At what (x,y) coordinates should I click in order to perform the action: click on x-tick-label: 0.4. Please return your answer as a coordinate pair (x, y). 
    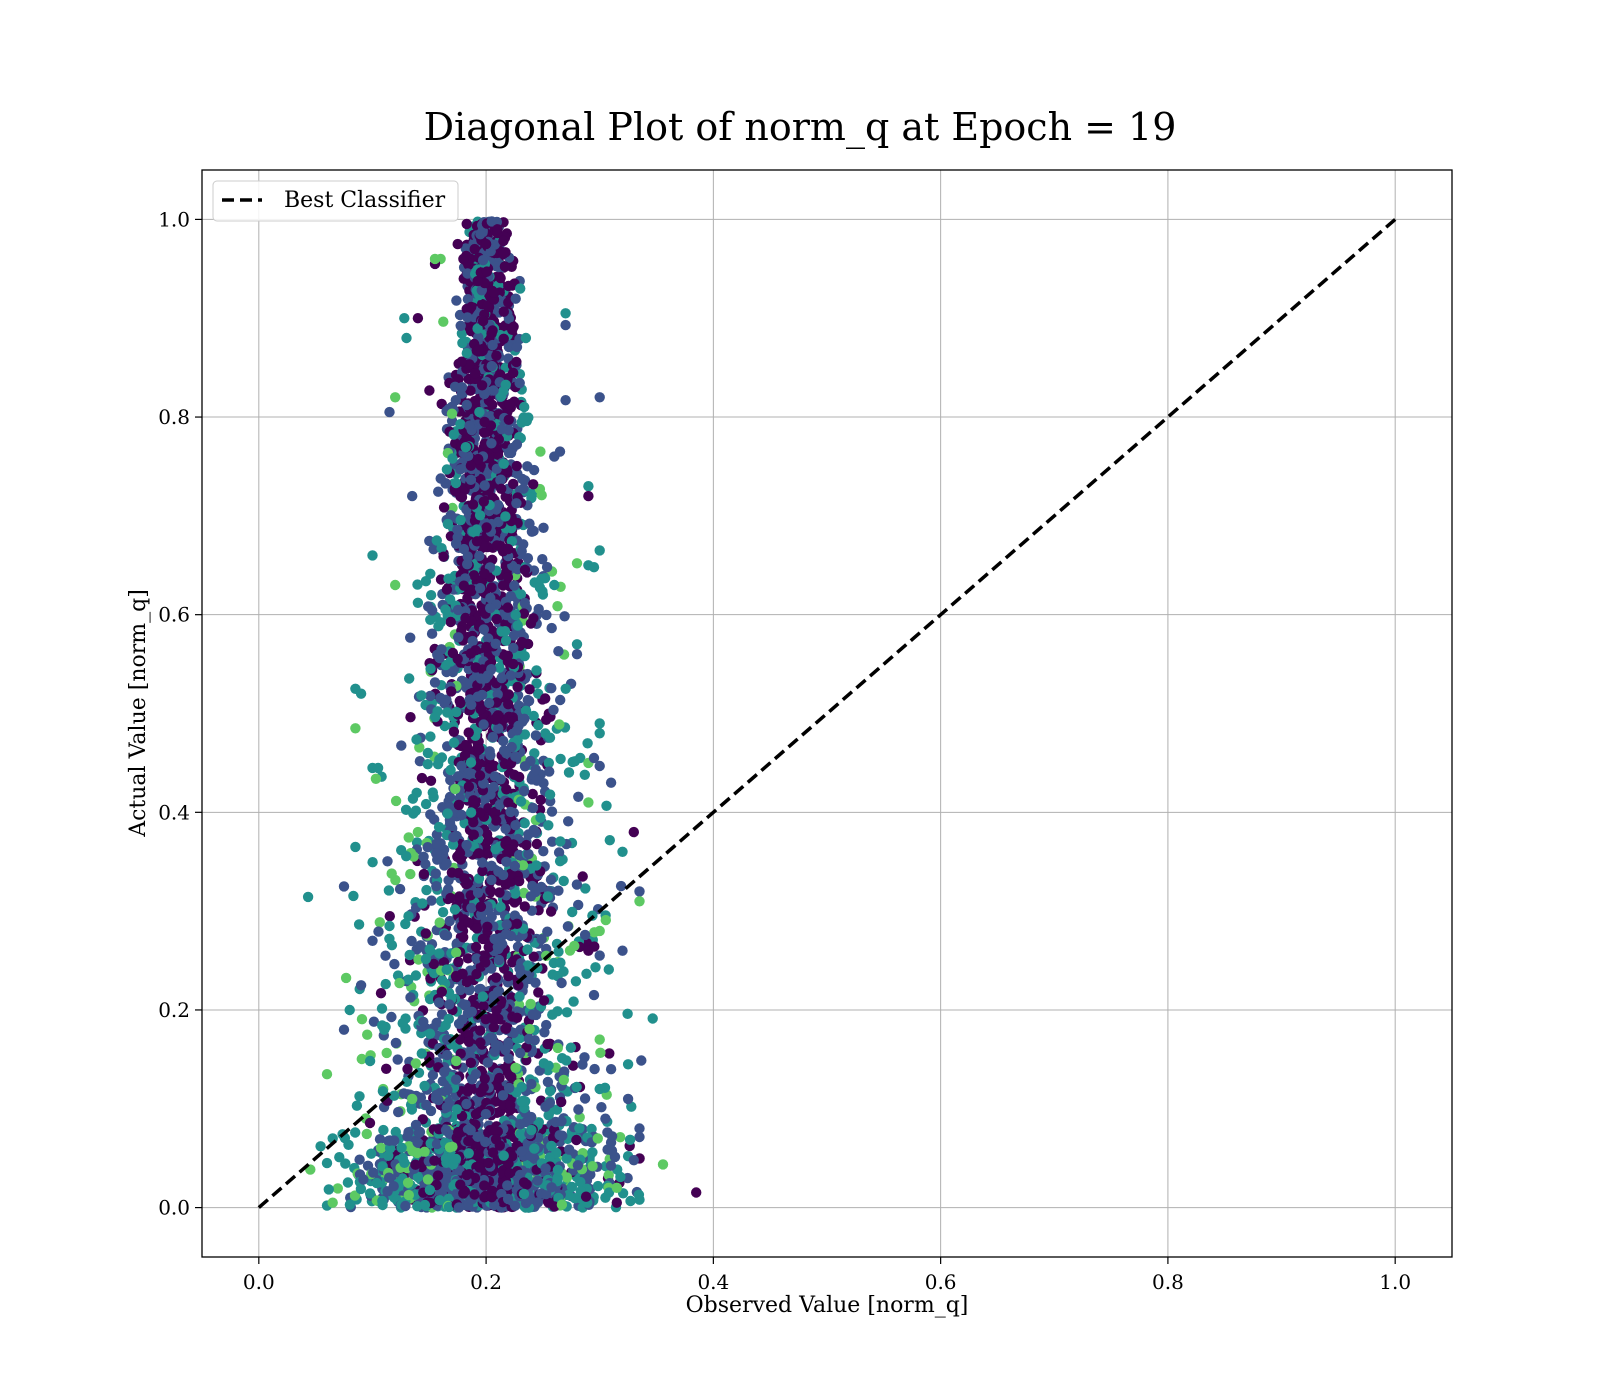
    Looking at the image, I should click on (713, 1282).